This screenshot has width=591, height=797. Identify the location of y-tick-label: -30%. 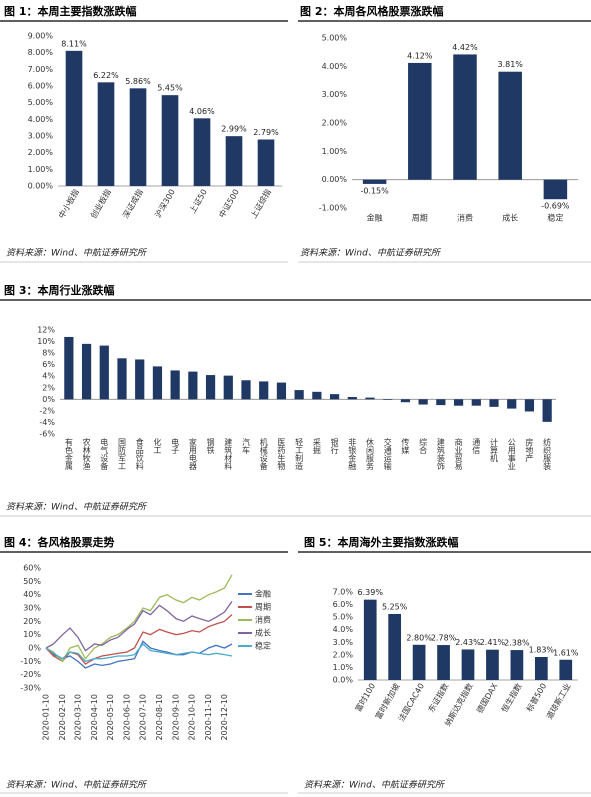
(30, 688).